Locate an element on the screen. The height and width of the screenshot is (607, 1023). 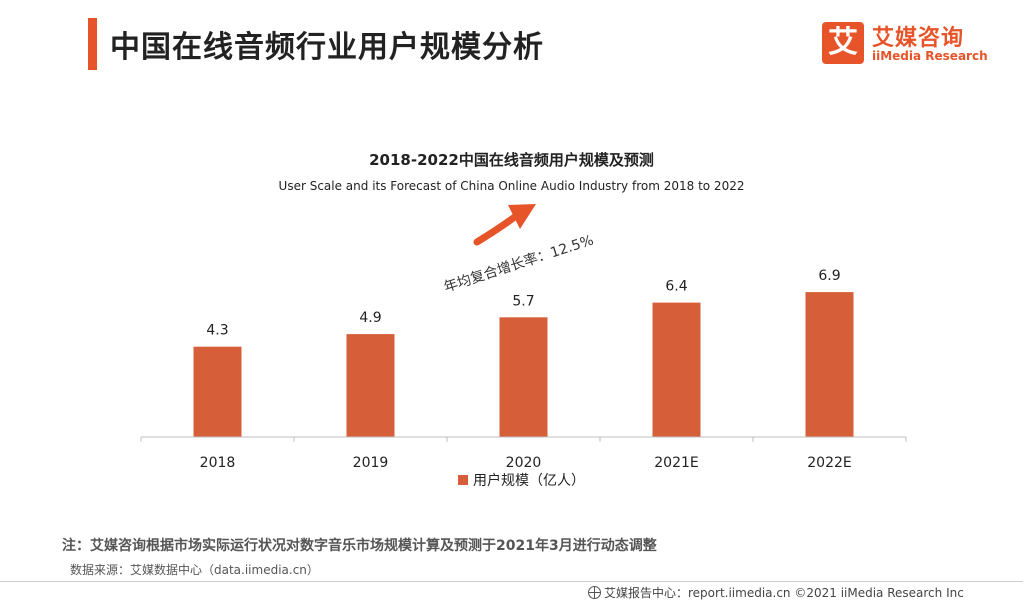
x-tick-label: 2019 is located at coordinates (371, 463).